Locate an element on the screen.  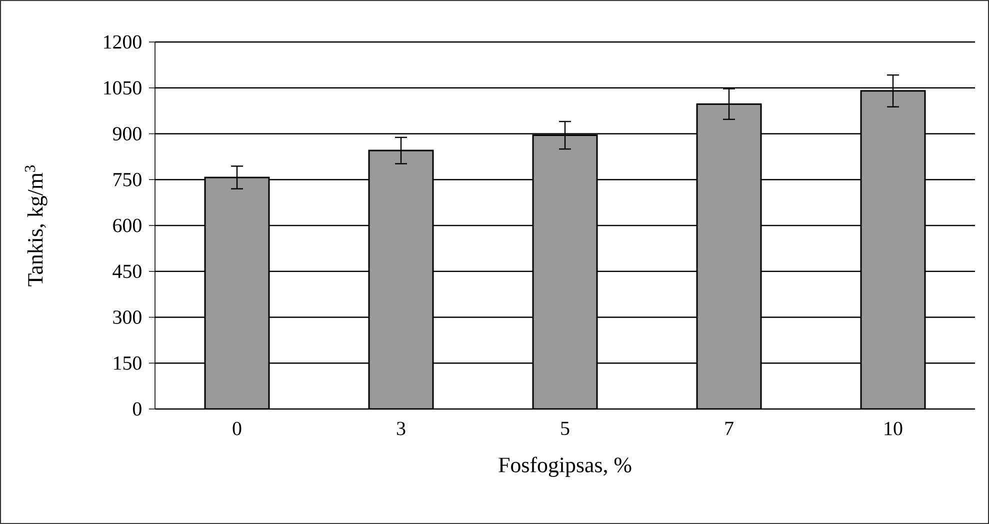
y-tick-label: 600 is located at coordinates (127, 225).